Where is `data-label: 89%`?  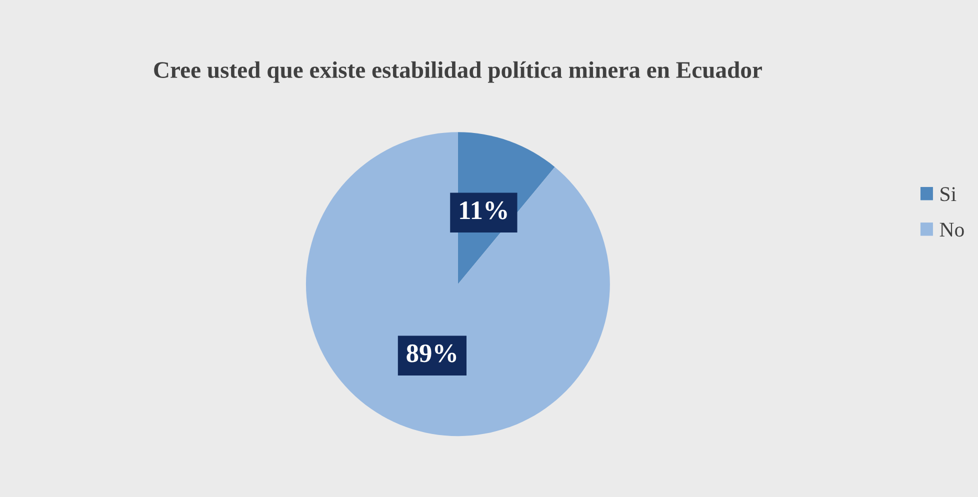 data-label: 89% is located at coordinates (431, 353).